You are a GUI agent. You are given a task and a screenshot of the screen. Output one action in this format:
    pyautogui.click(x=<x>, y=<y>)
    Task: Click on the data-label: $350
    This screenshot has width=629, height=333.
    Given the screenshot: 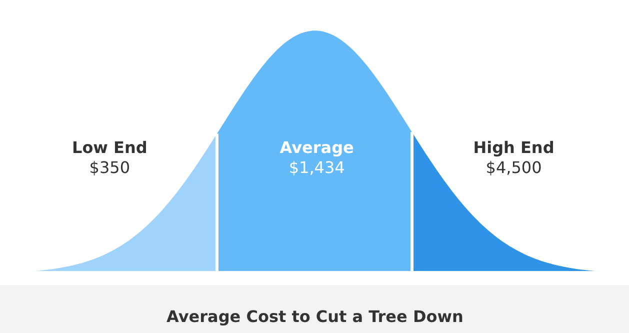 What is the action you would take?
    pyautogui.click(x=109, y=167)
    